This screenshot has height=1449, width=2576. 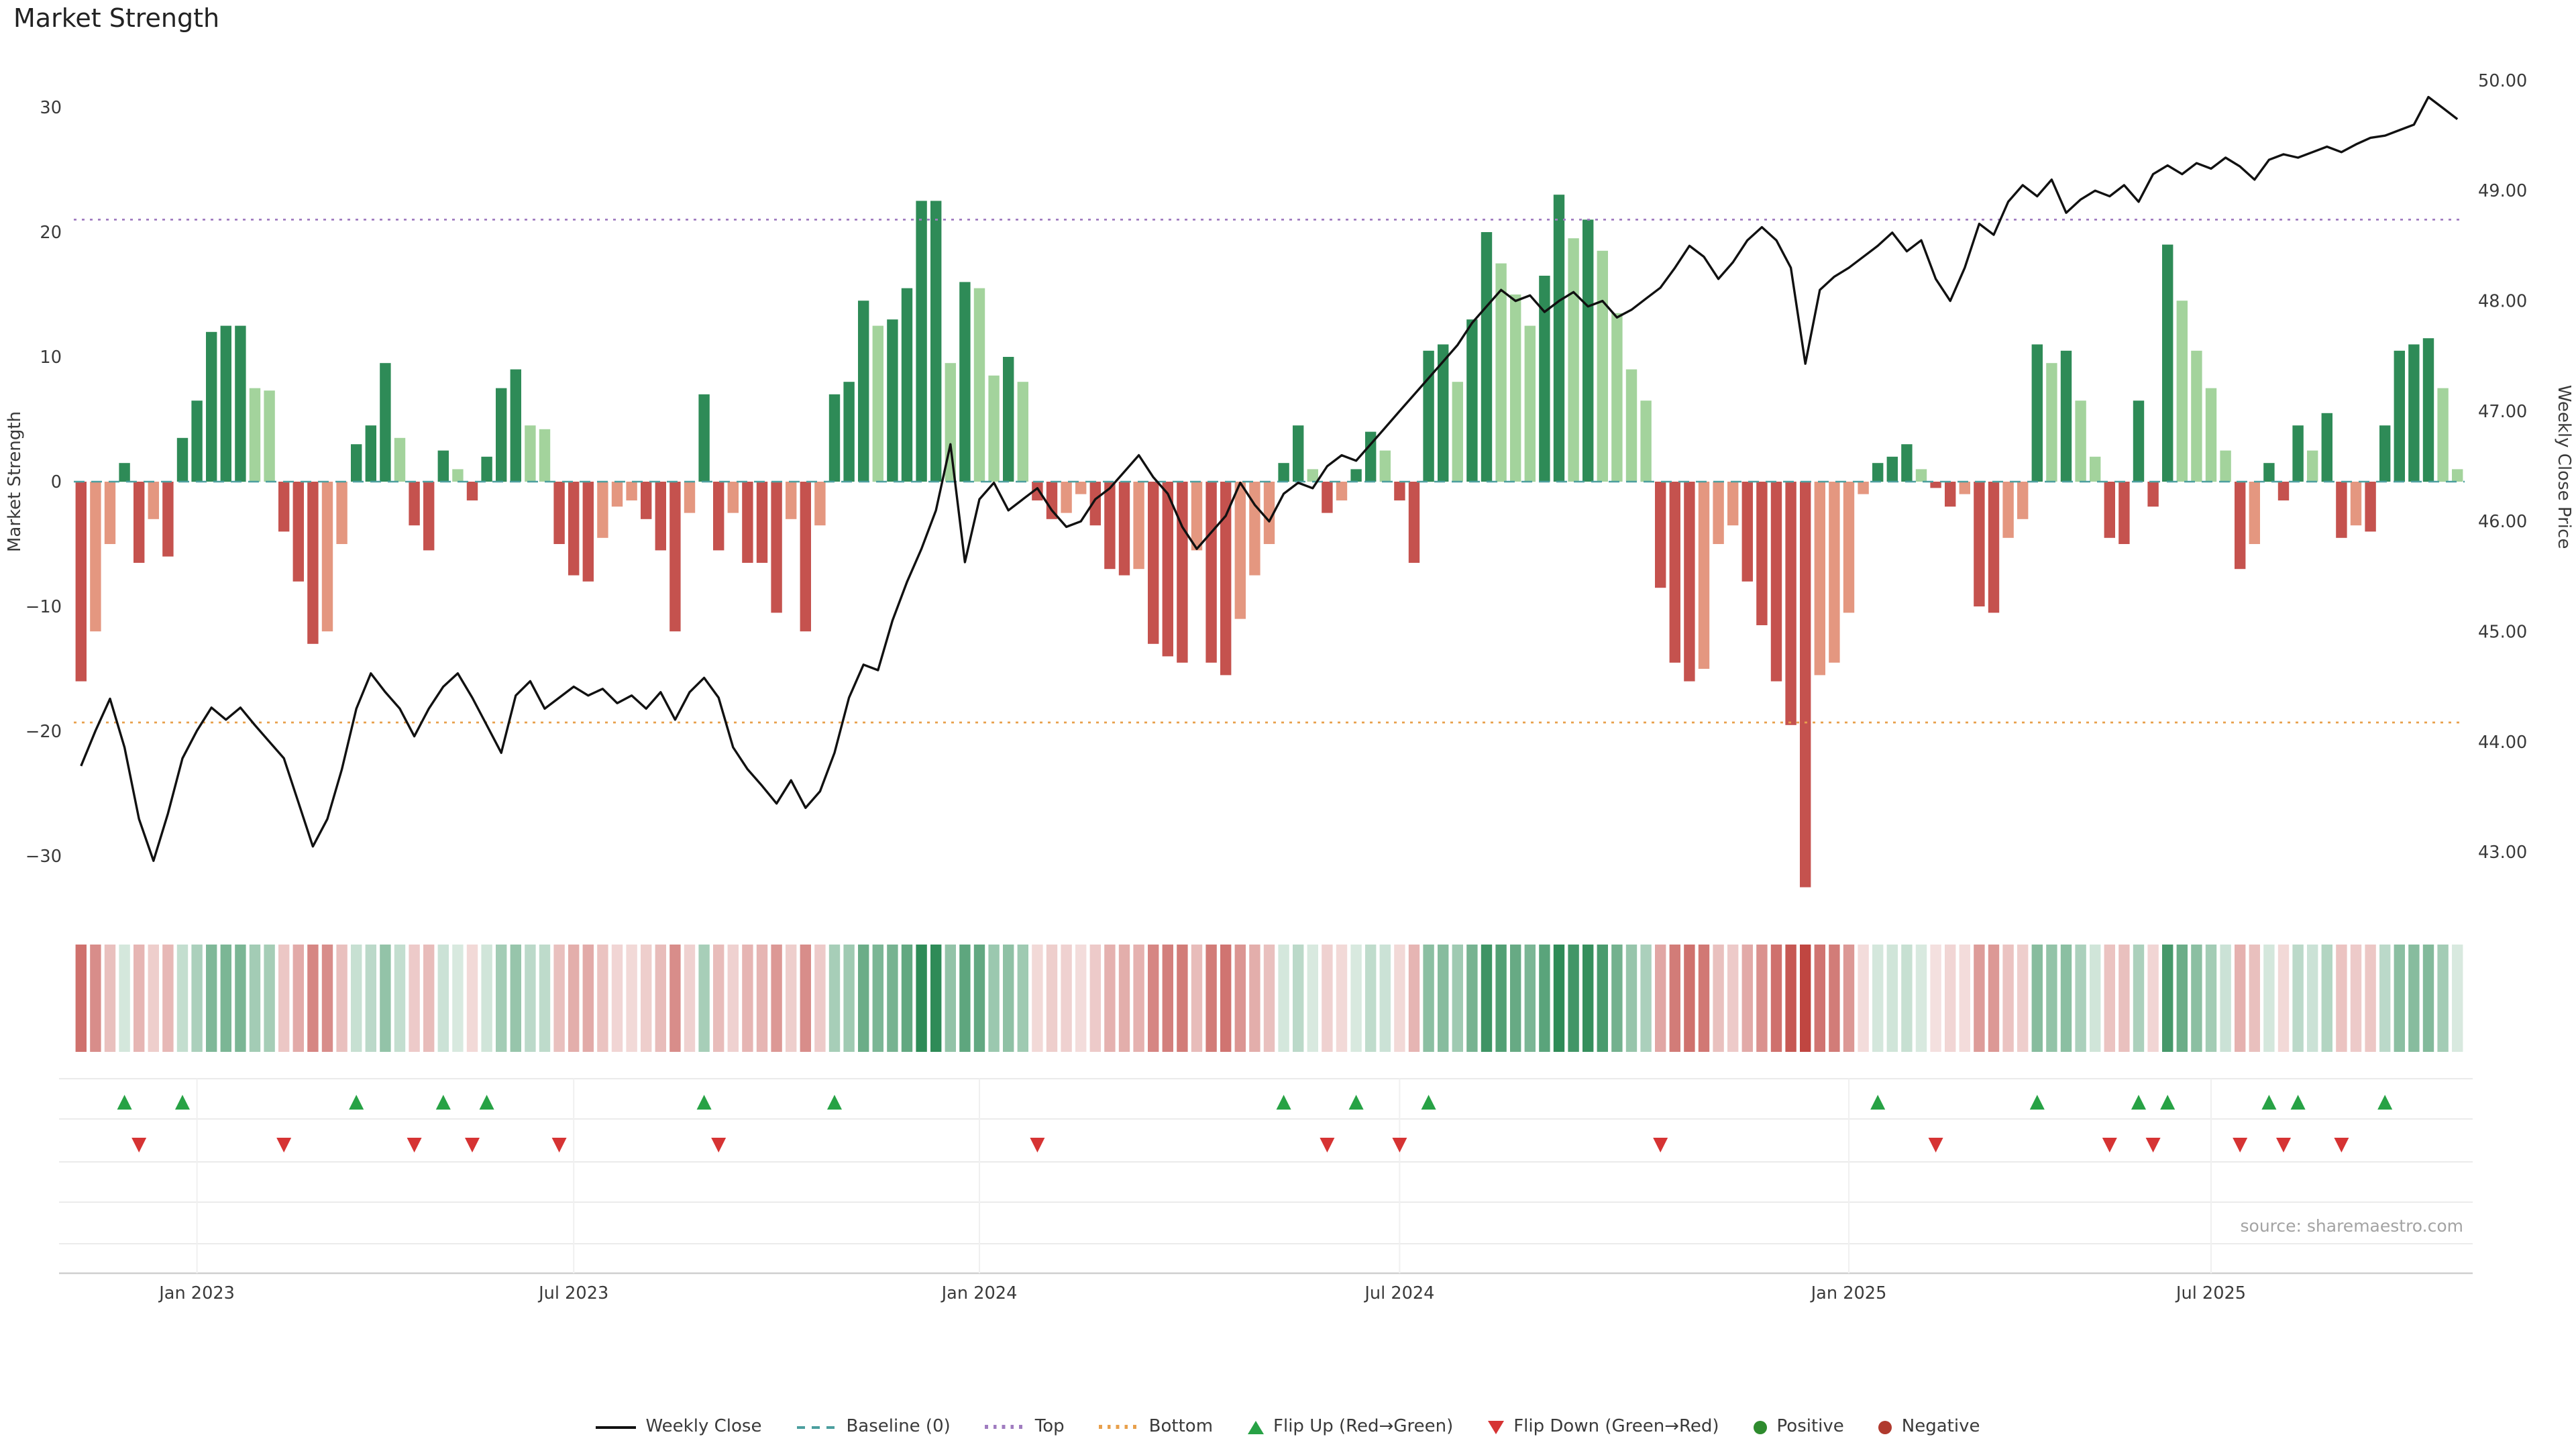 What do you see at coordinates (1848, 1293) in the screenshot?
I see `x-tick-label: Jan 2025` at bounding box center [1848, 1293].